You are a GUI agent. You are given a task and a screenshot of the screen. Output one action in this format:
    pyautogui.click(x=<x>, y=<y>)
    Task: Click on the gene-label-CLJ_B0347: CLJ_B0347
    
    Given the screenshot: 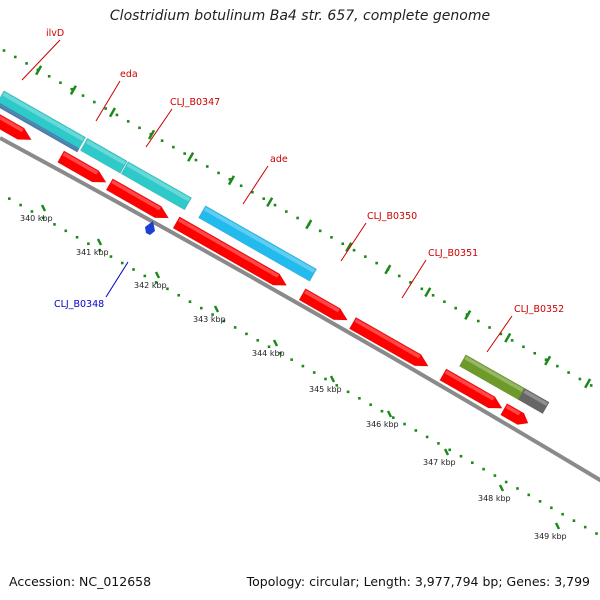 What is the action you would take?
    pyautogui.click(x=195, y=102)
    